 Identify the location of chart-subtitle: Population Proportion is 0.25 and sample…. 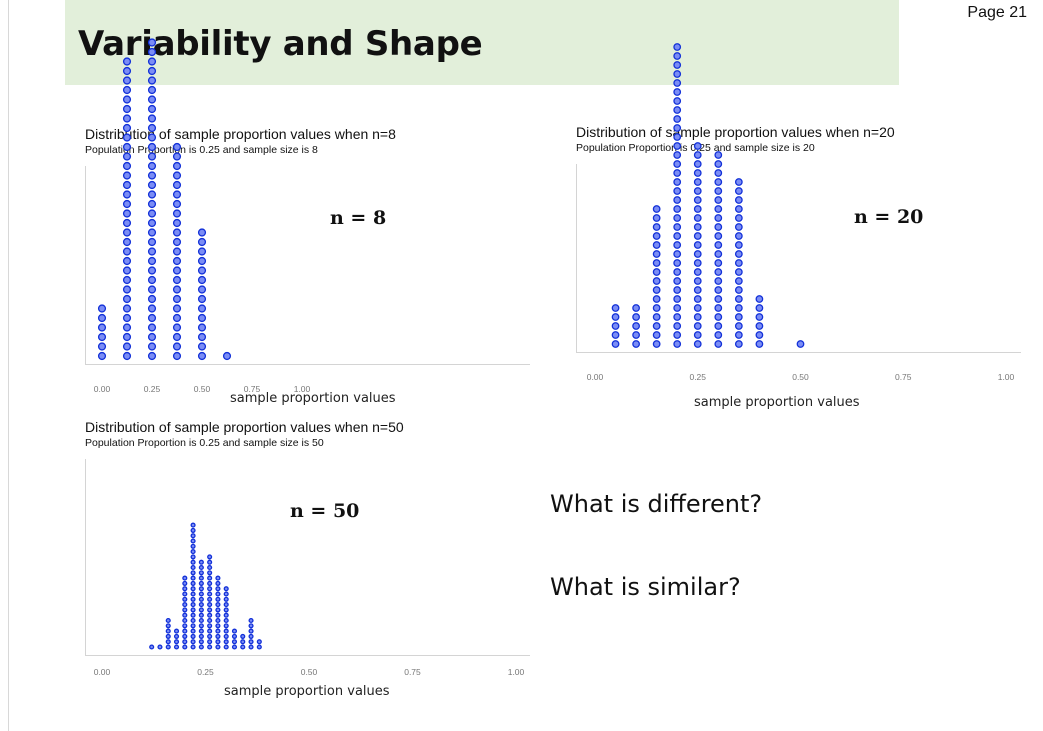
(201, 150).